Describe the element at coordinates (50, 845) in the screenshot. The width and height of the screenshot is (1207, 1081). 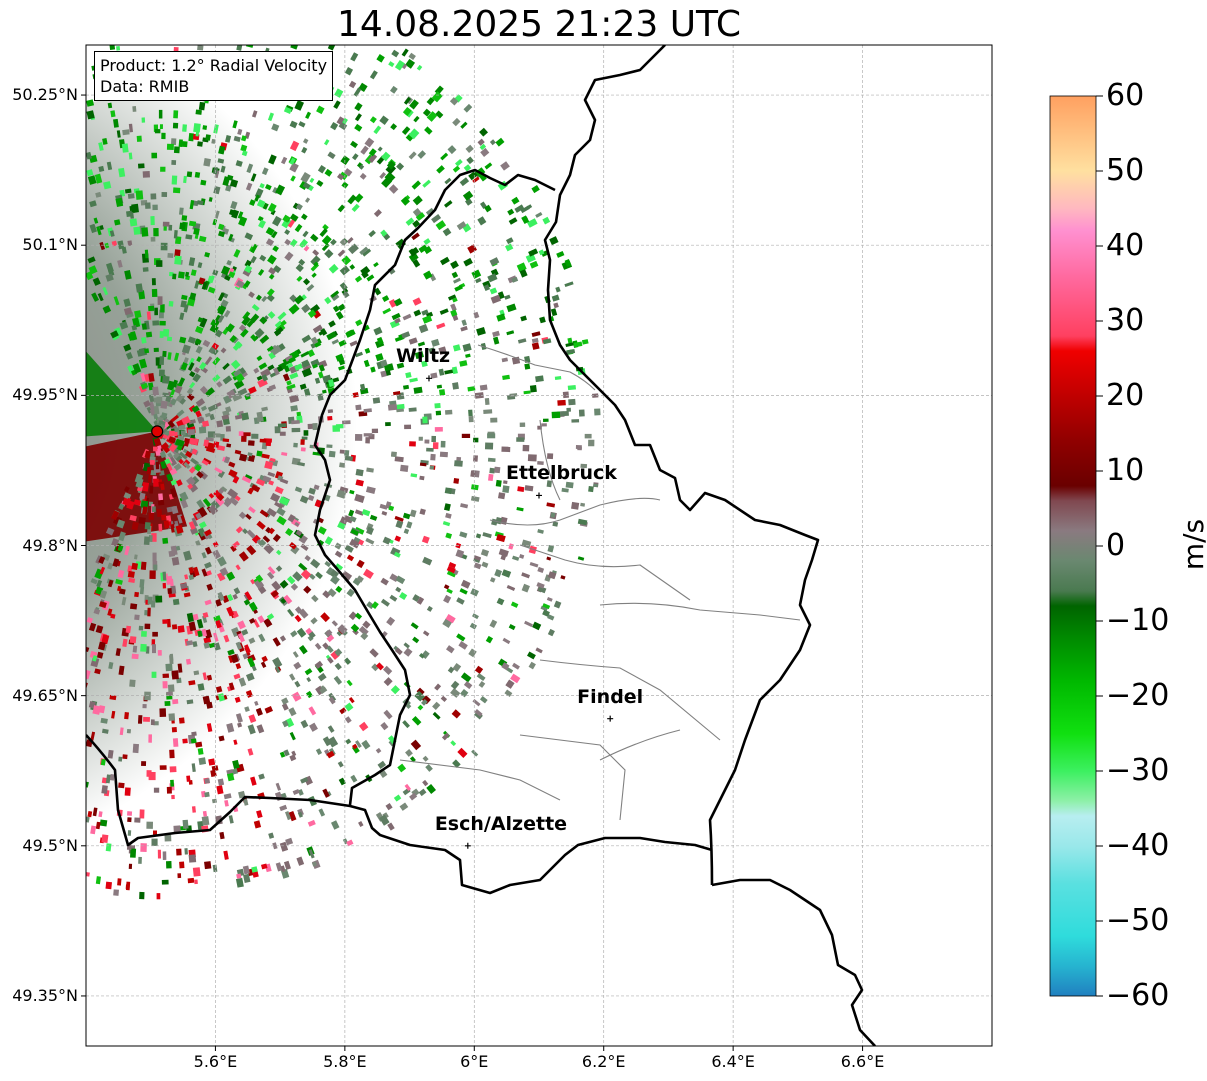
I see `y-tick-label: 49.5°N` at that location.